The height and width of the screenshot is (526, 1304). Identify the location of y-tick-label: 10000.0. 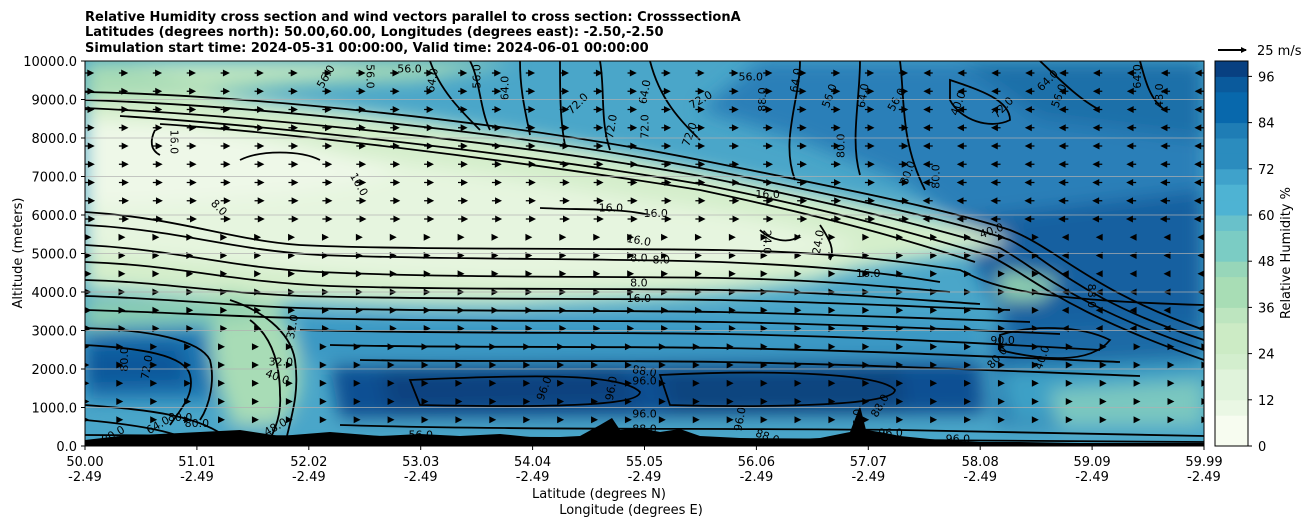
(50, 62).